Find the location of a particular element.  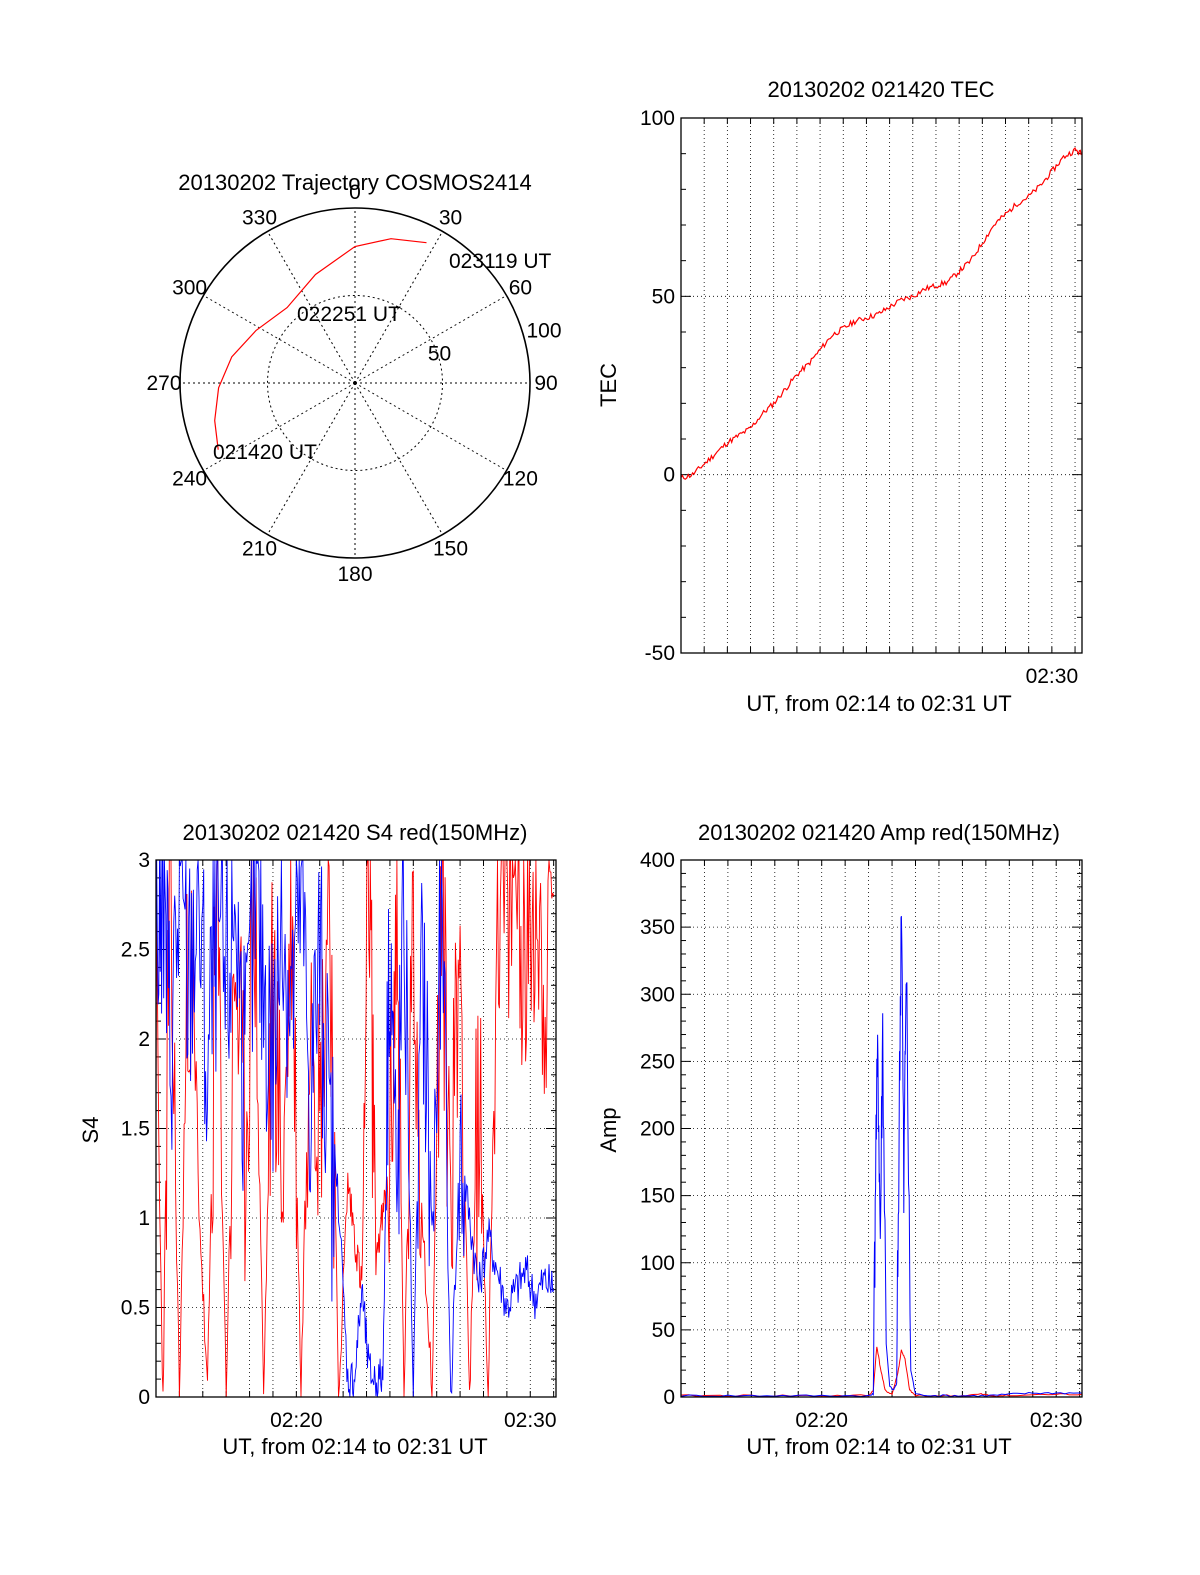

tec-frame is located at coordinates (881, 385).